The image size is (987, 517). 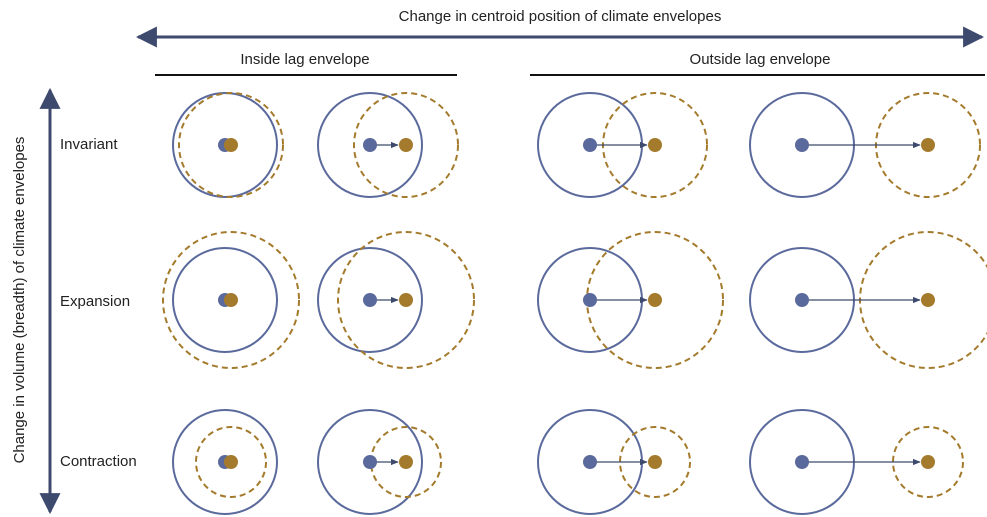 What do you see at coordinates (89, 144) in the screenshot?
I see `row-label: Invariant` at bounding box center [89, 144].